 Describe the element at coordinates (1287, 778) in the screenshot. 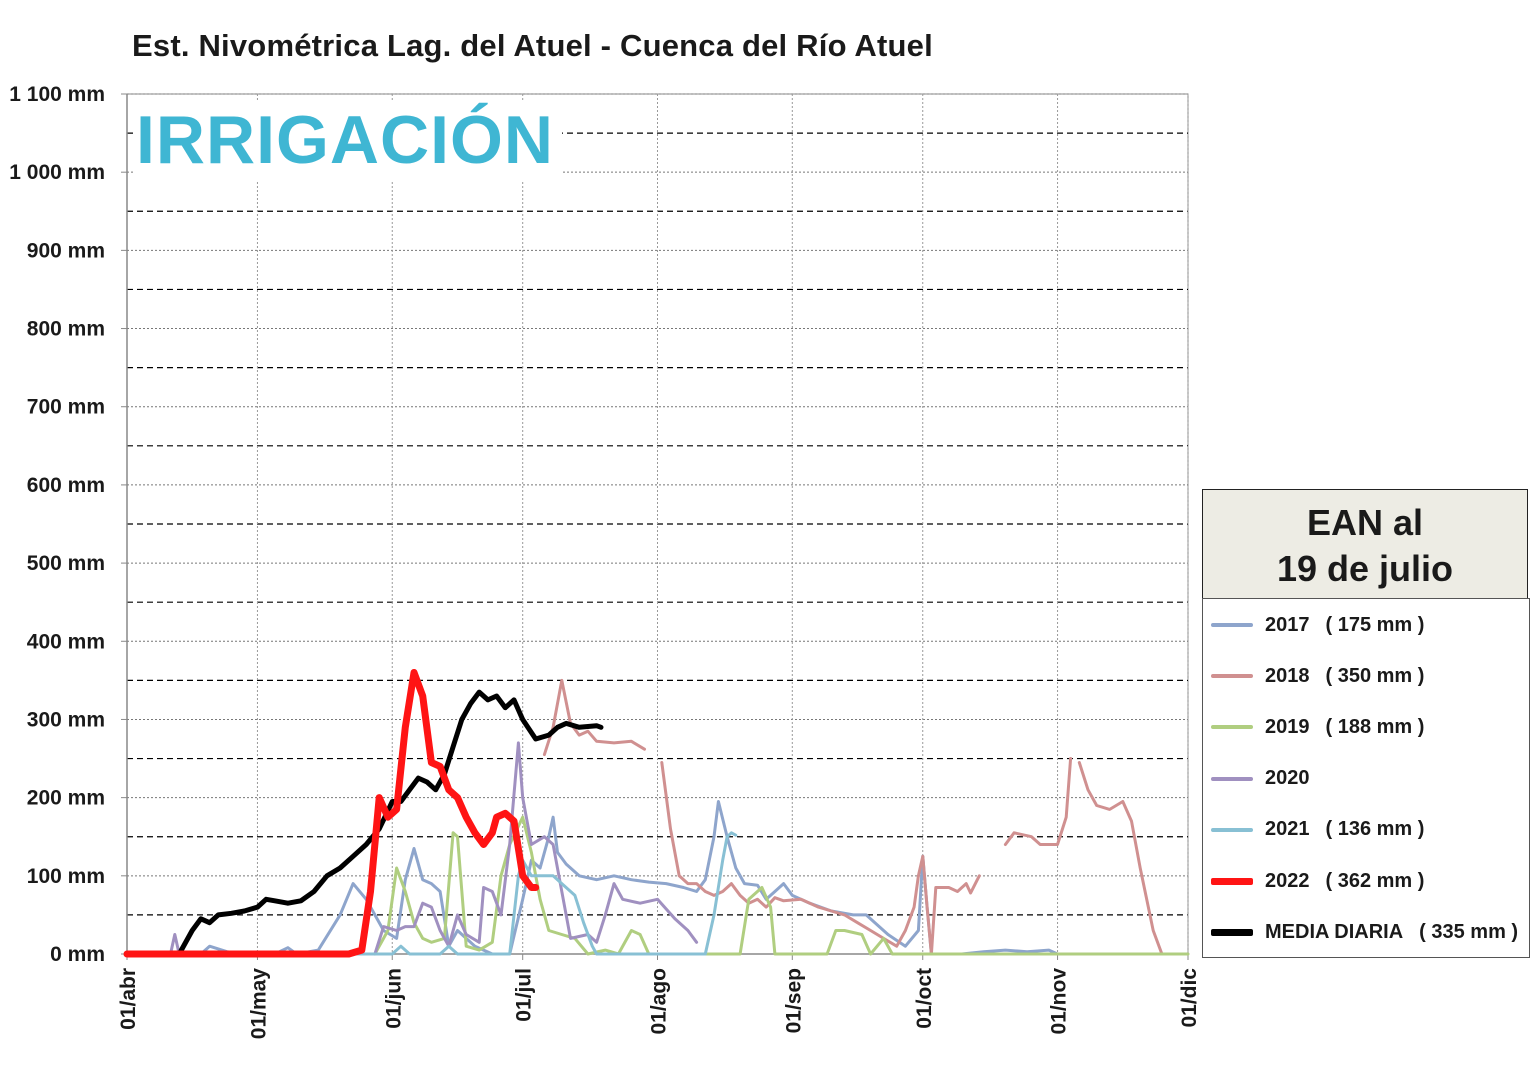

I see `legend-label: 2020` at that location.